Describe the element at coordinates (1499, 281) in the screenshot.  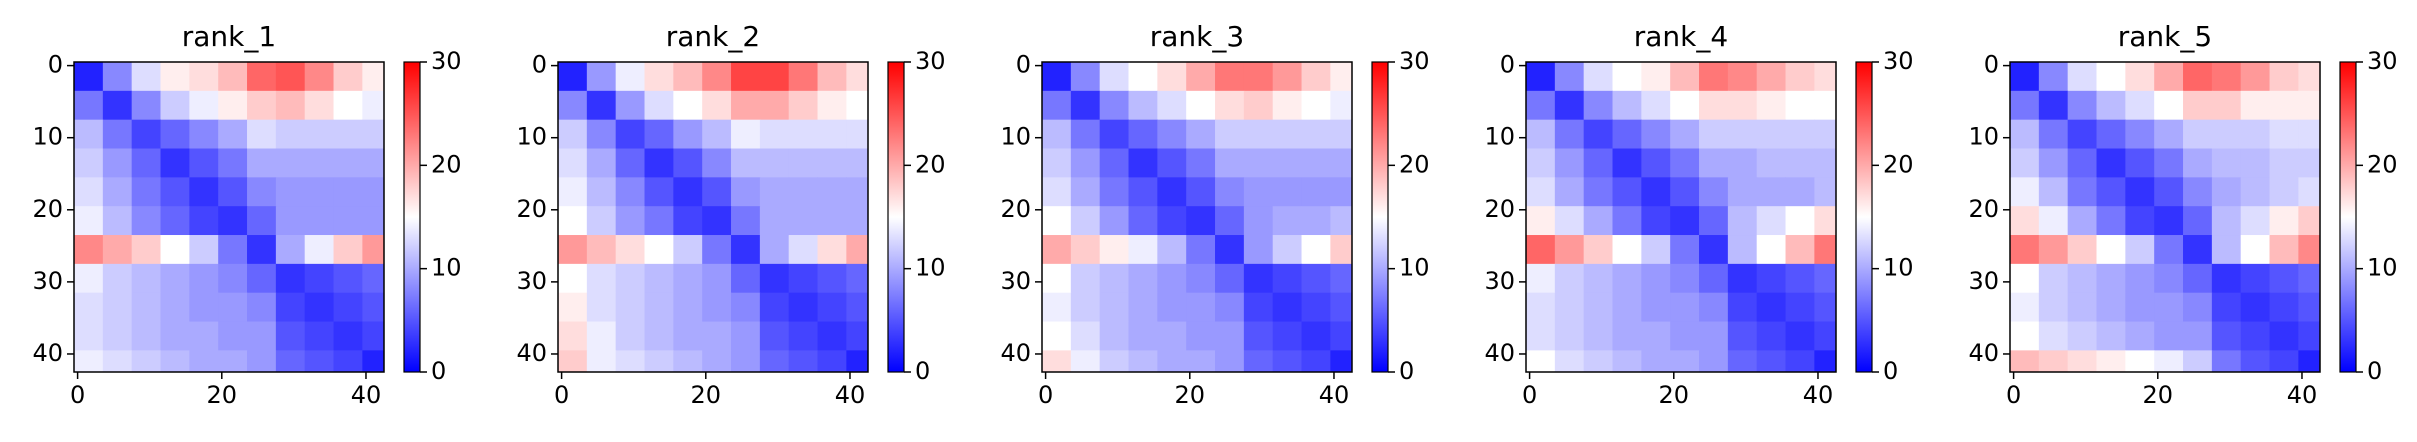
I see `y-tick-label: 30` at that location.